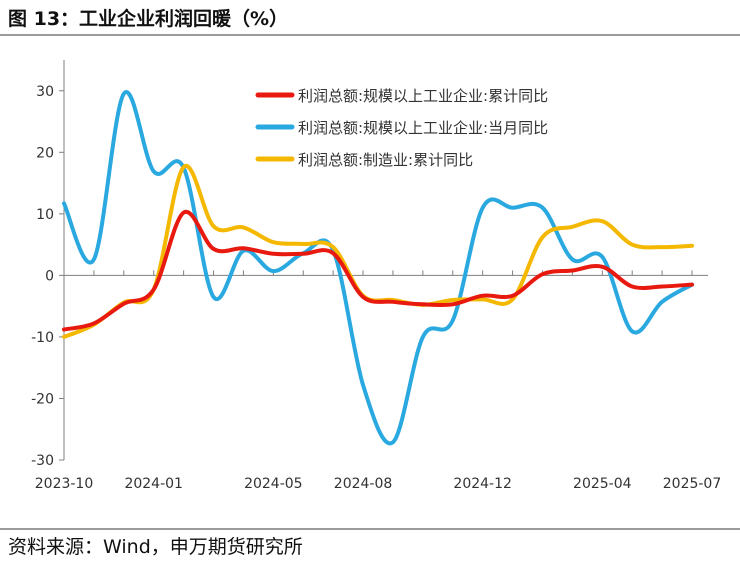  I want to click on y-tick-label: 30, so click(45, 92).